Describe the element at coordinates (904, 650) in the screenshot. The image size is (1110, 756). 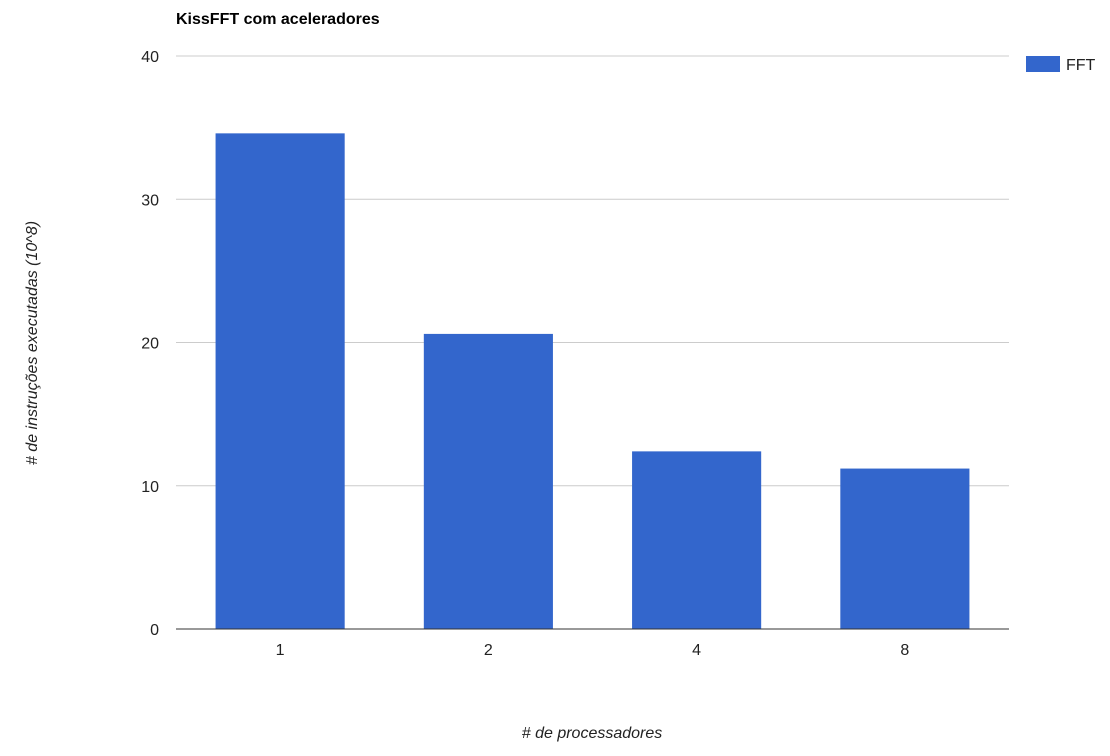
I see `x-tick-label: 8` at that location.